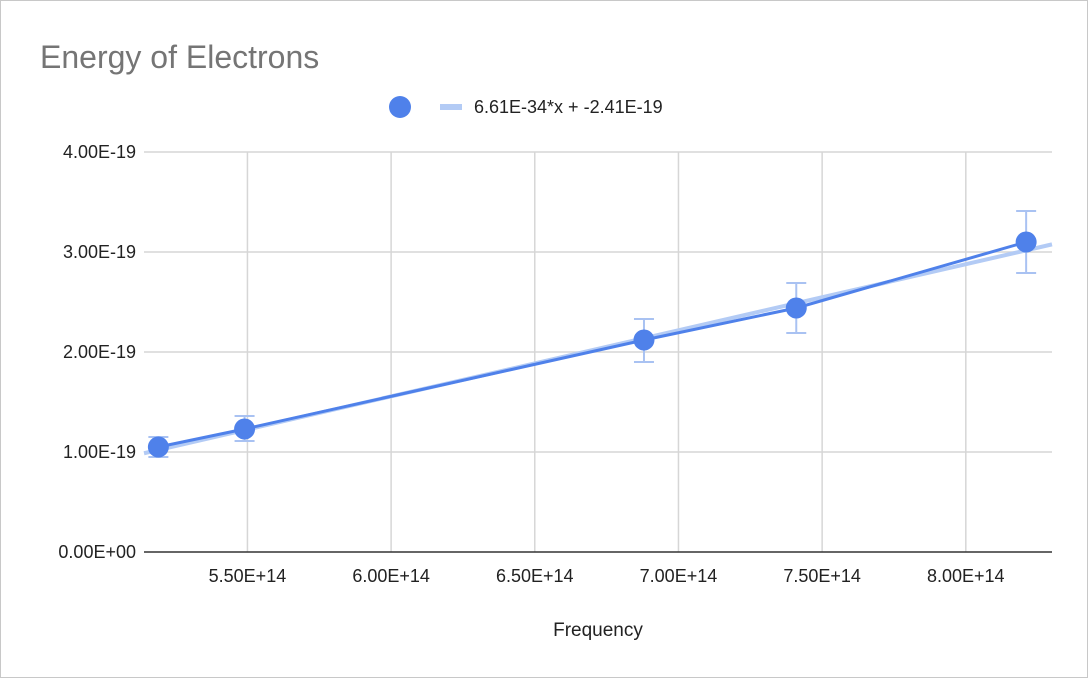 Image resolution: width=1088 pixels, height=678 pixels. Describe the element at coordinates (400, 107) in the screenshot. I see `legend-marker-series` at that location.